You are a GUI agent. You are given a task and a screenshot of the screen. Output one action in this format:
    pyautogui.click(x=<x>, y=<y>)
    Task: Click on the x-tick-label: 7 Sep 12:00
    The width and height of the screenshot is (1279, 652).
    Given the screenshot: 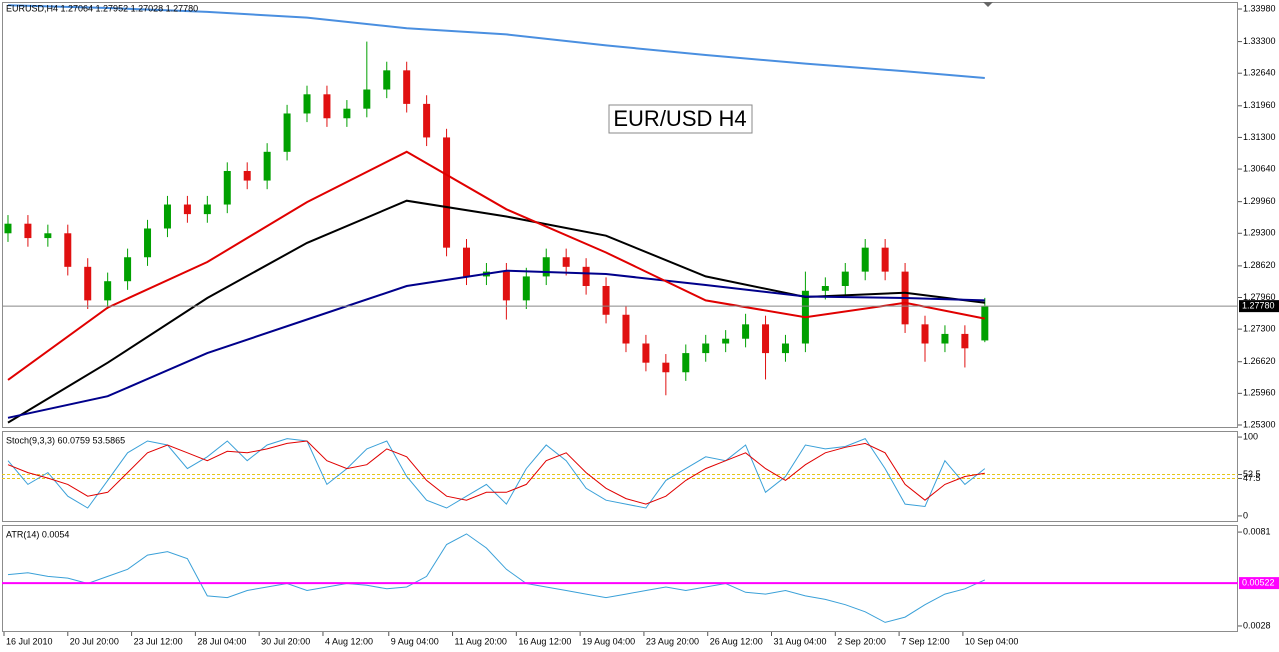 What is the action you would take?
    pyautogui.click(x=925, y=641)
    